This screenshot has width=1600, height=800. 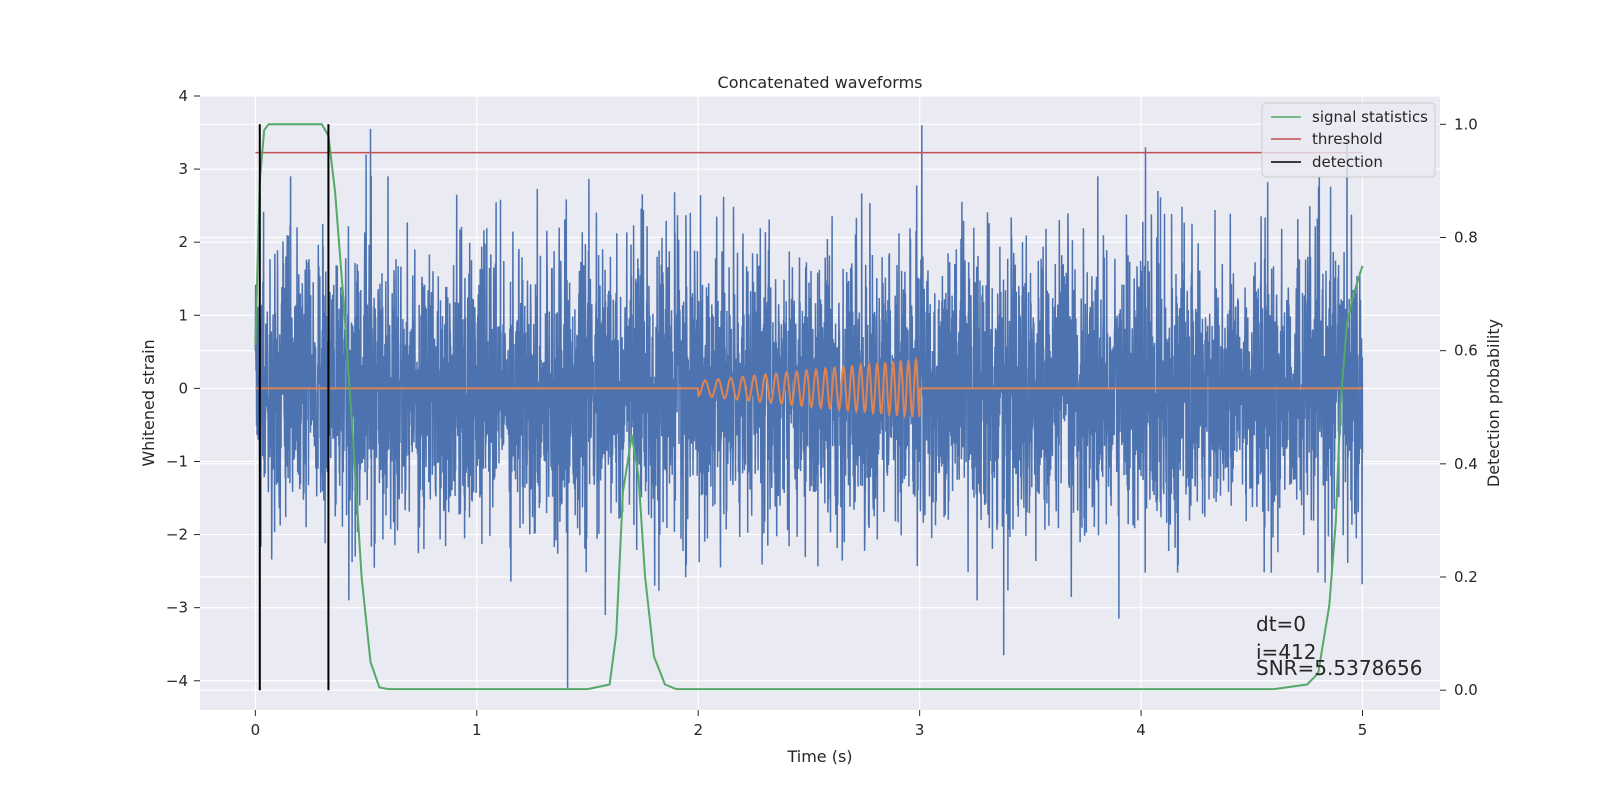 I want to click on y-tick-label: 2, so click(x=183, y=242).